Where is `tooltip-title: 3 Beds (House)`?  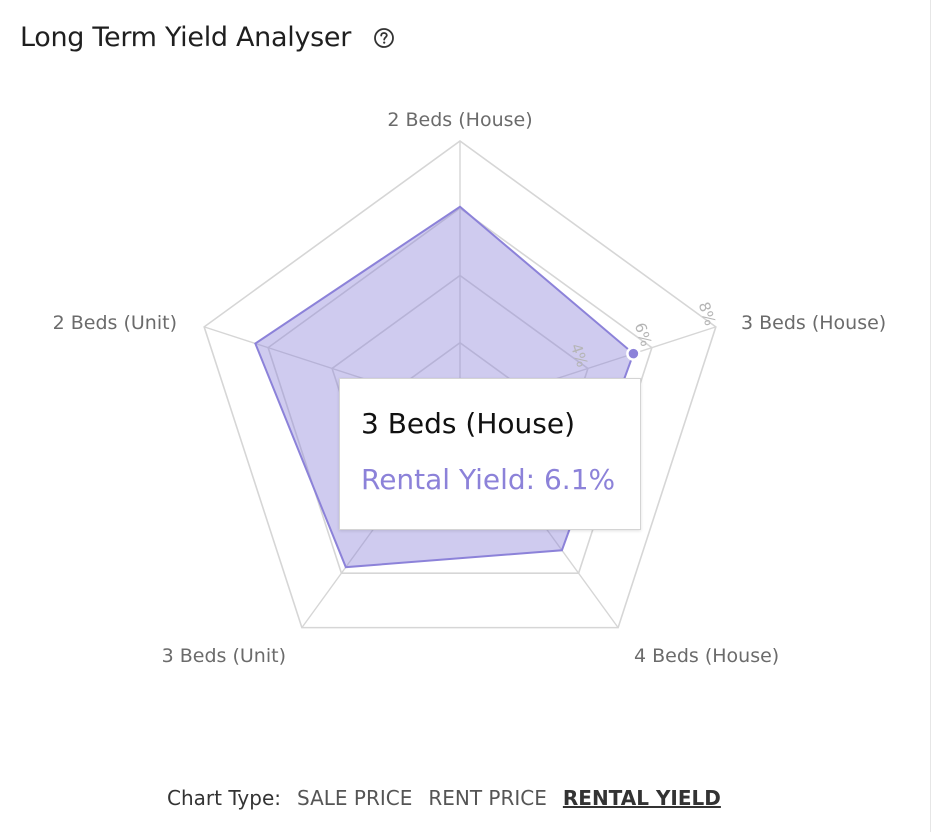
tooltip-title: 3 Beds (House) is located at coordinates (468, 423).